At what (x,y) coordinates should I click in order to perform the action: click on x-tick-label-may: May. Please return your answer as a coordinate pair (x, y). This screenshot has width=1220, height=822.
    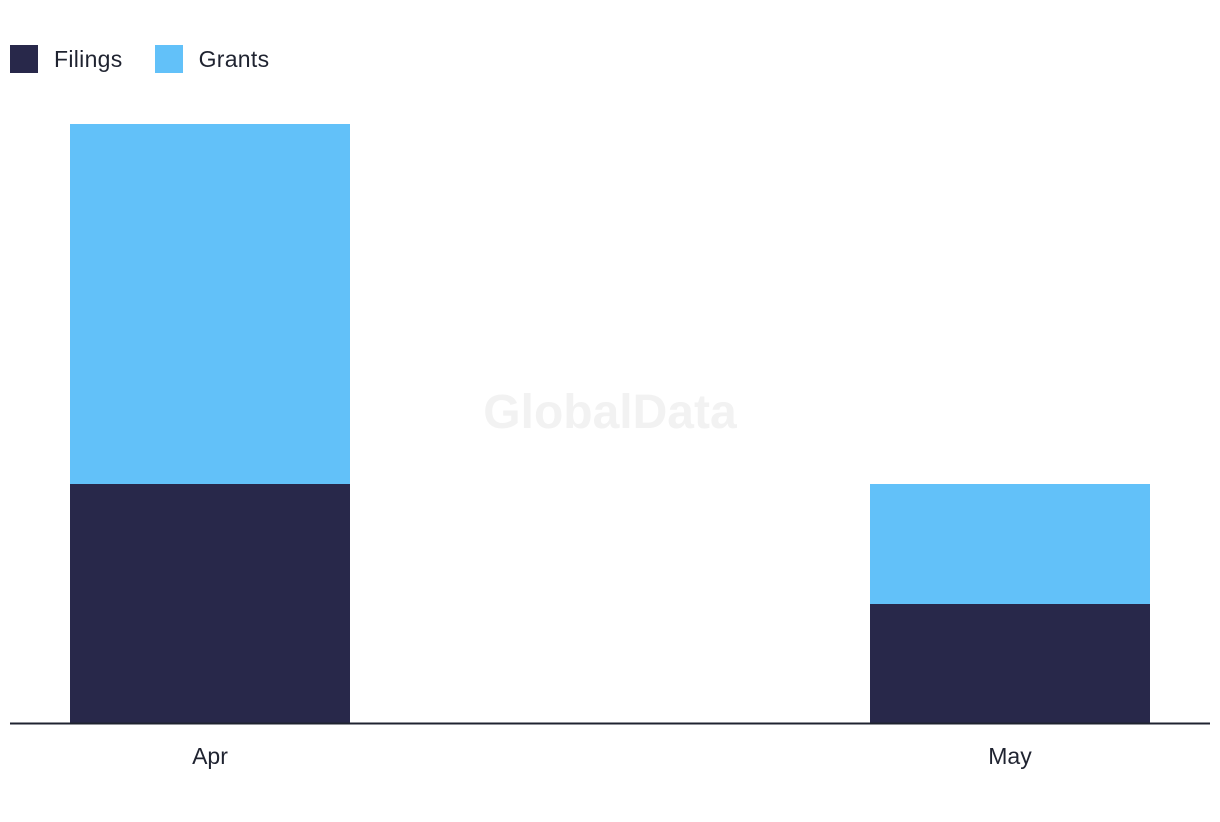
    Looking at the image, I should click on (1010, 756).